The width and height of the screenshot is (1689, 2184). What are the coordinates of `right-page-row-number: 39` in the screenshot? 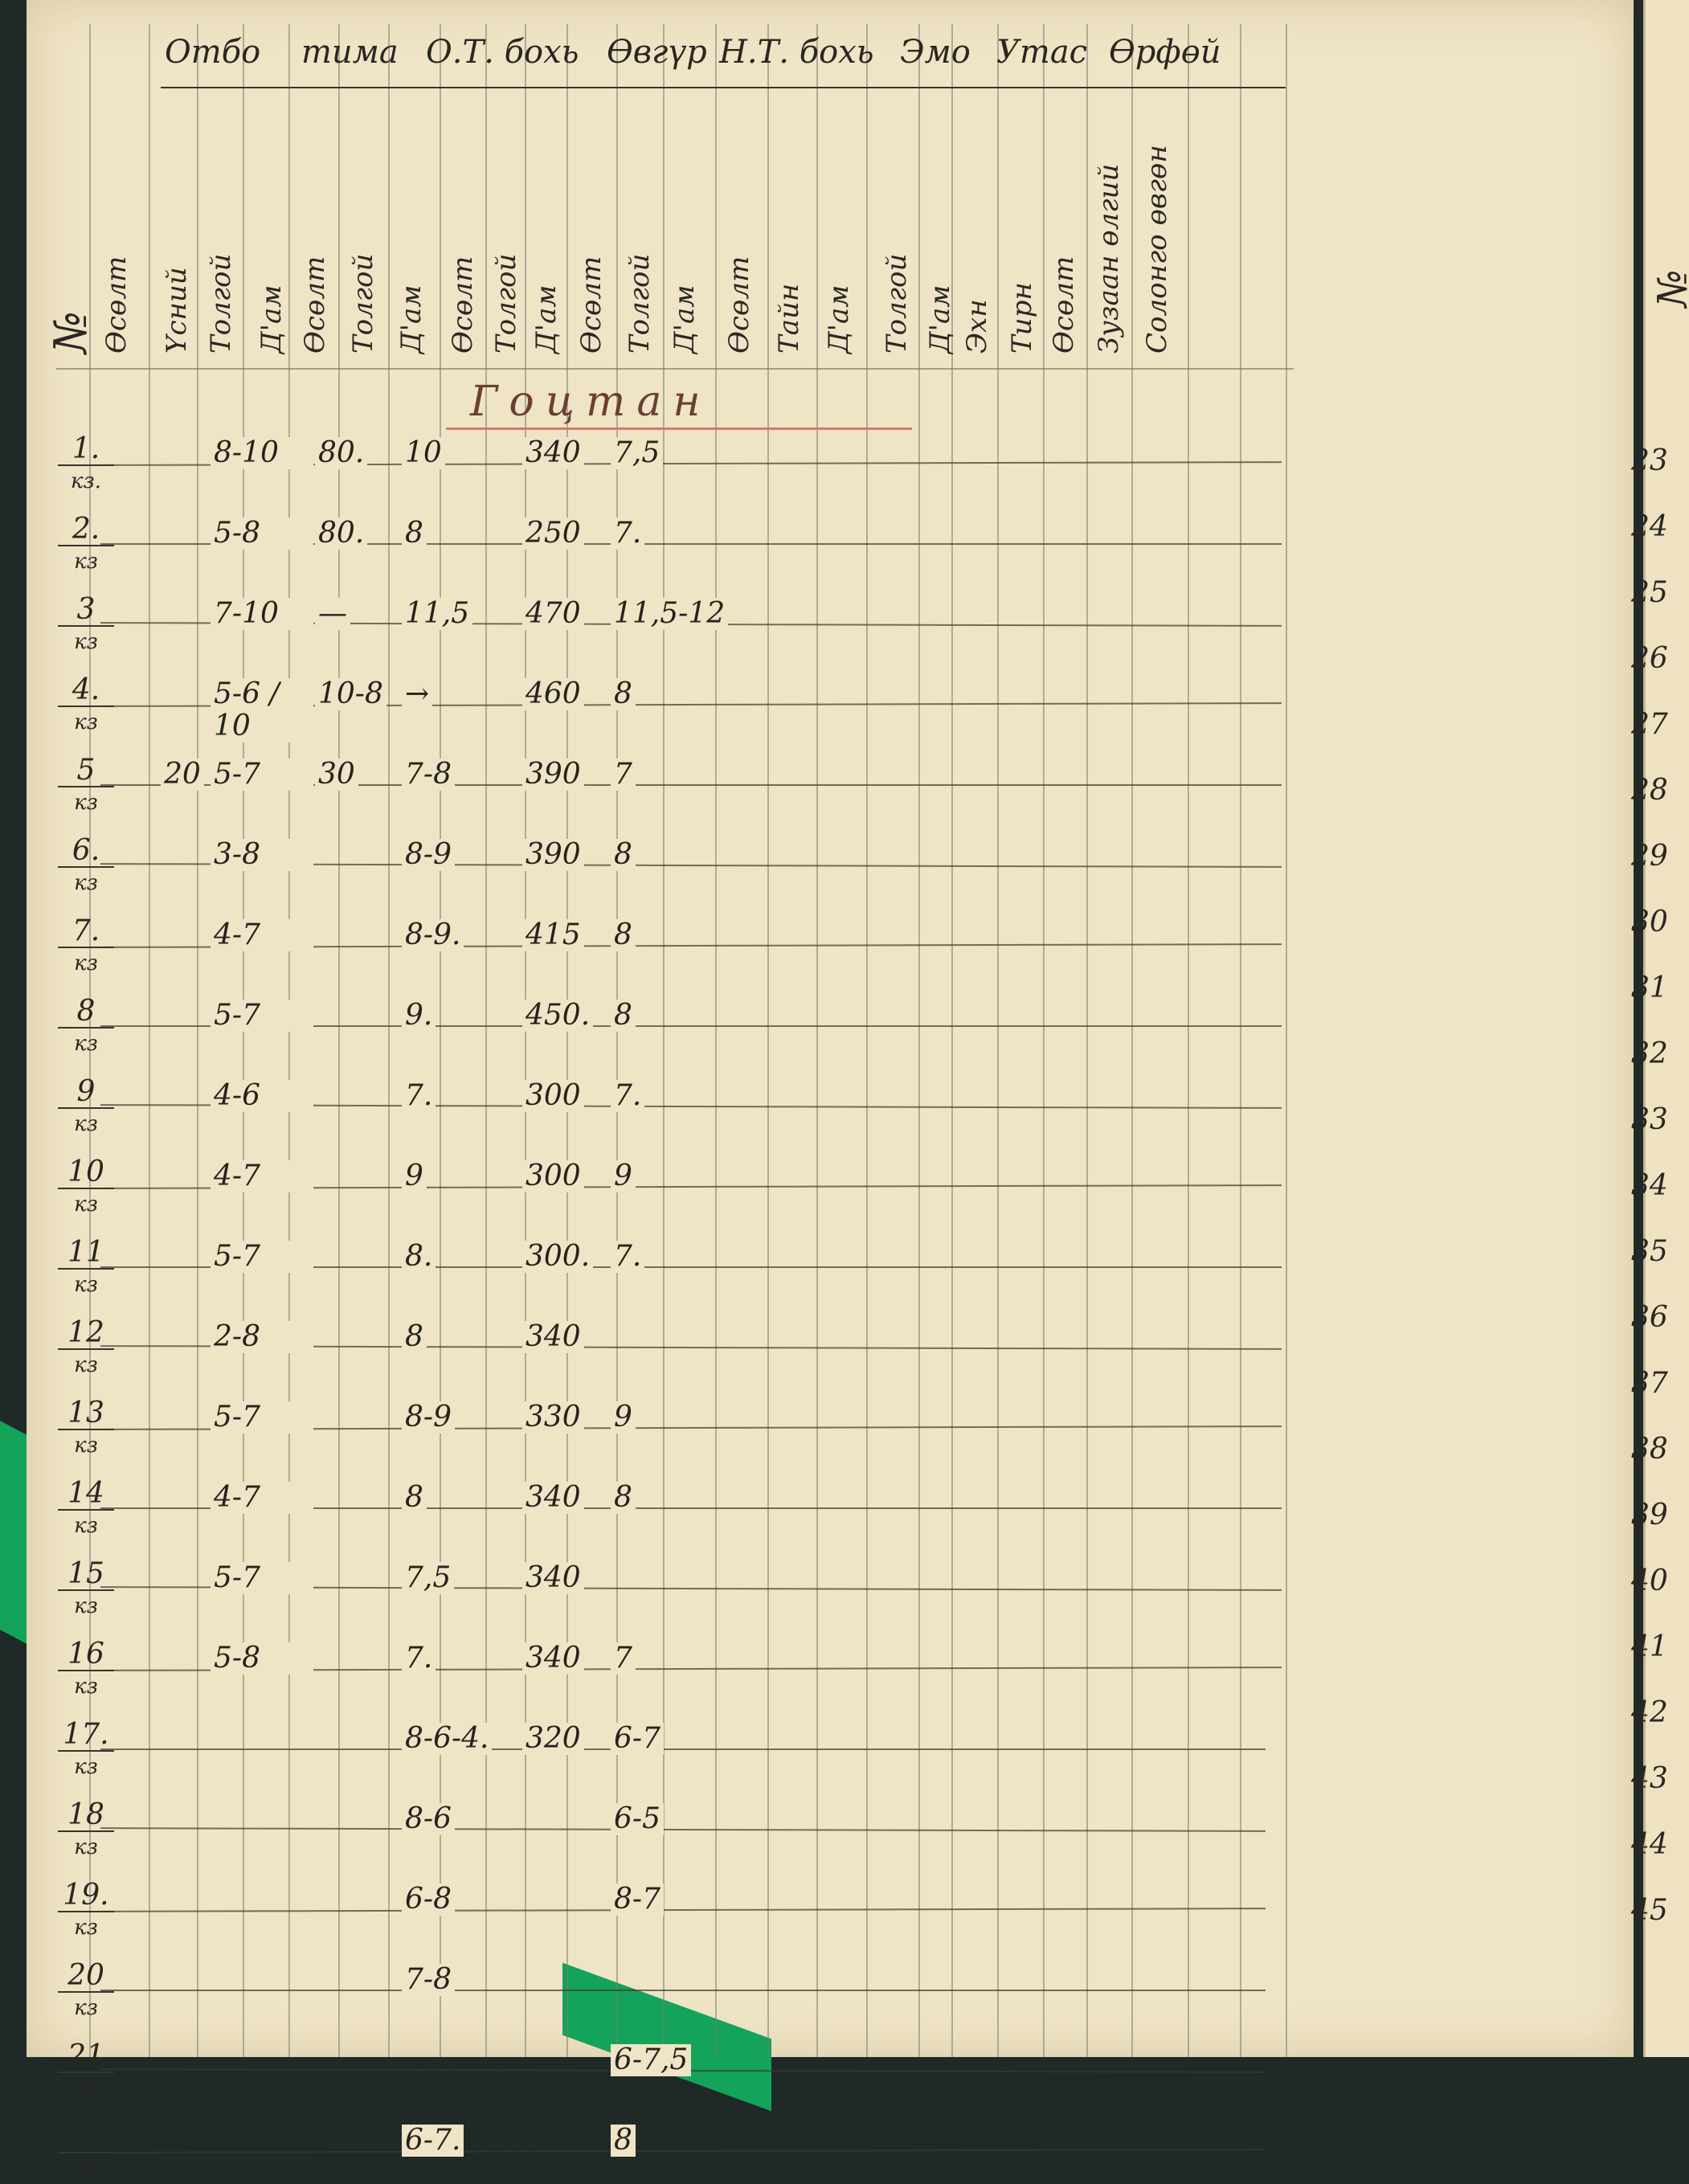 It's located at (1649, 1515).